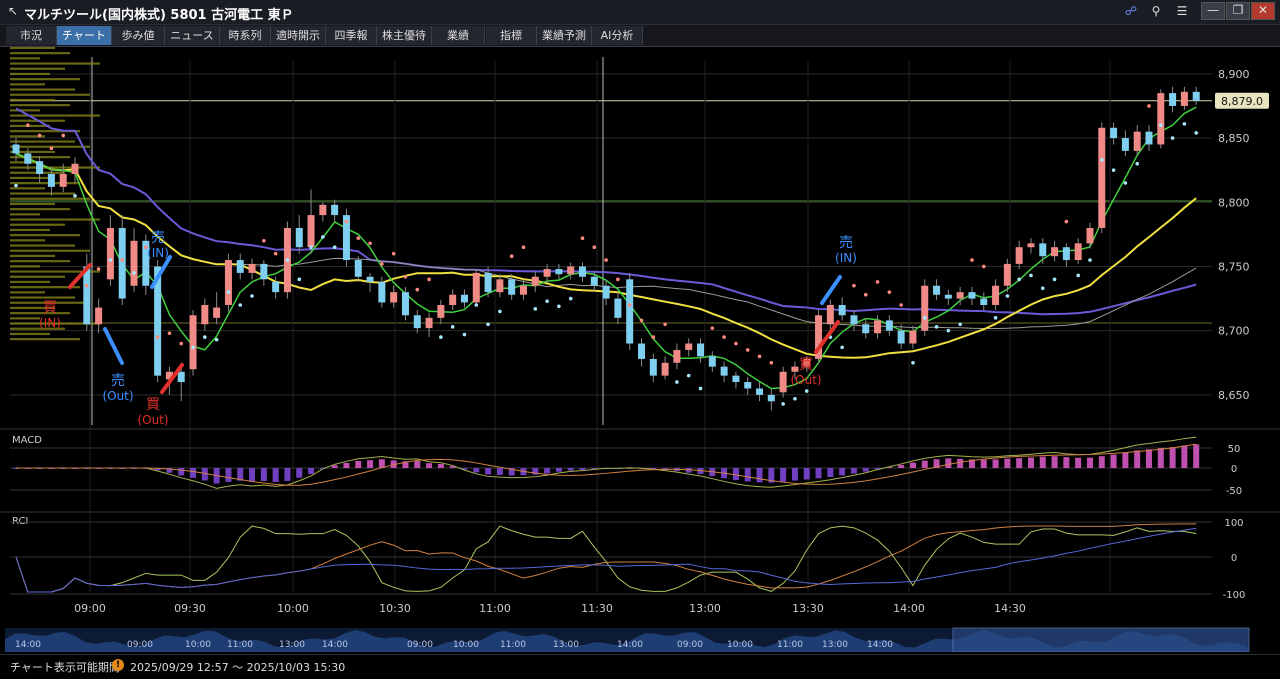 Image resolution: width=1280 pixels, height=679 pixels. Describe the element at coordinates (404, 35) in the screenshot. I see `tab-benefits: 株主優待` at that location.